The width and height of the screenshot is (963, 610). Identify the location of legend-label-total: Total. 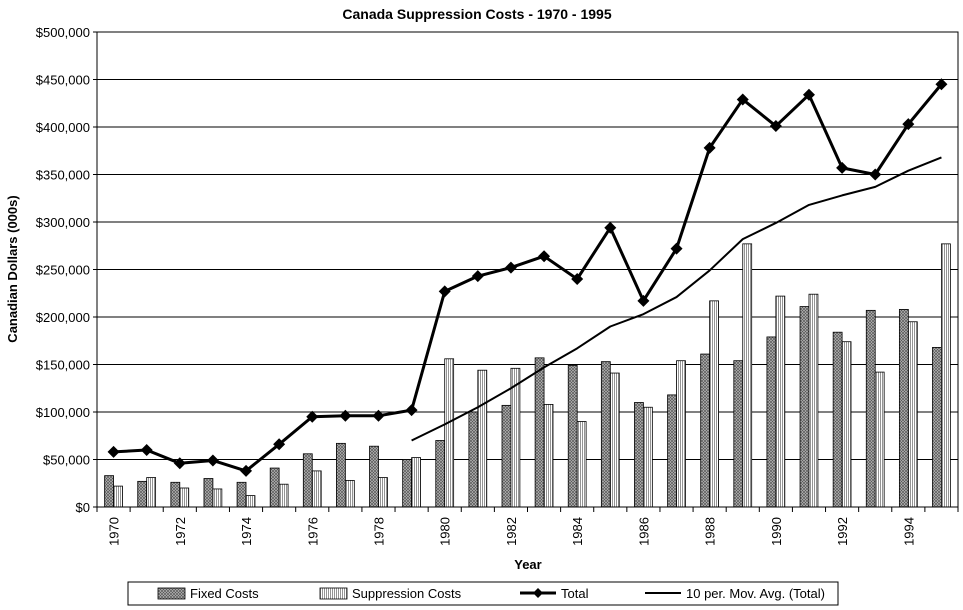
(575, 593).